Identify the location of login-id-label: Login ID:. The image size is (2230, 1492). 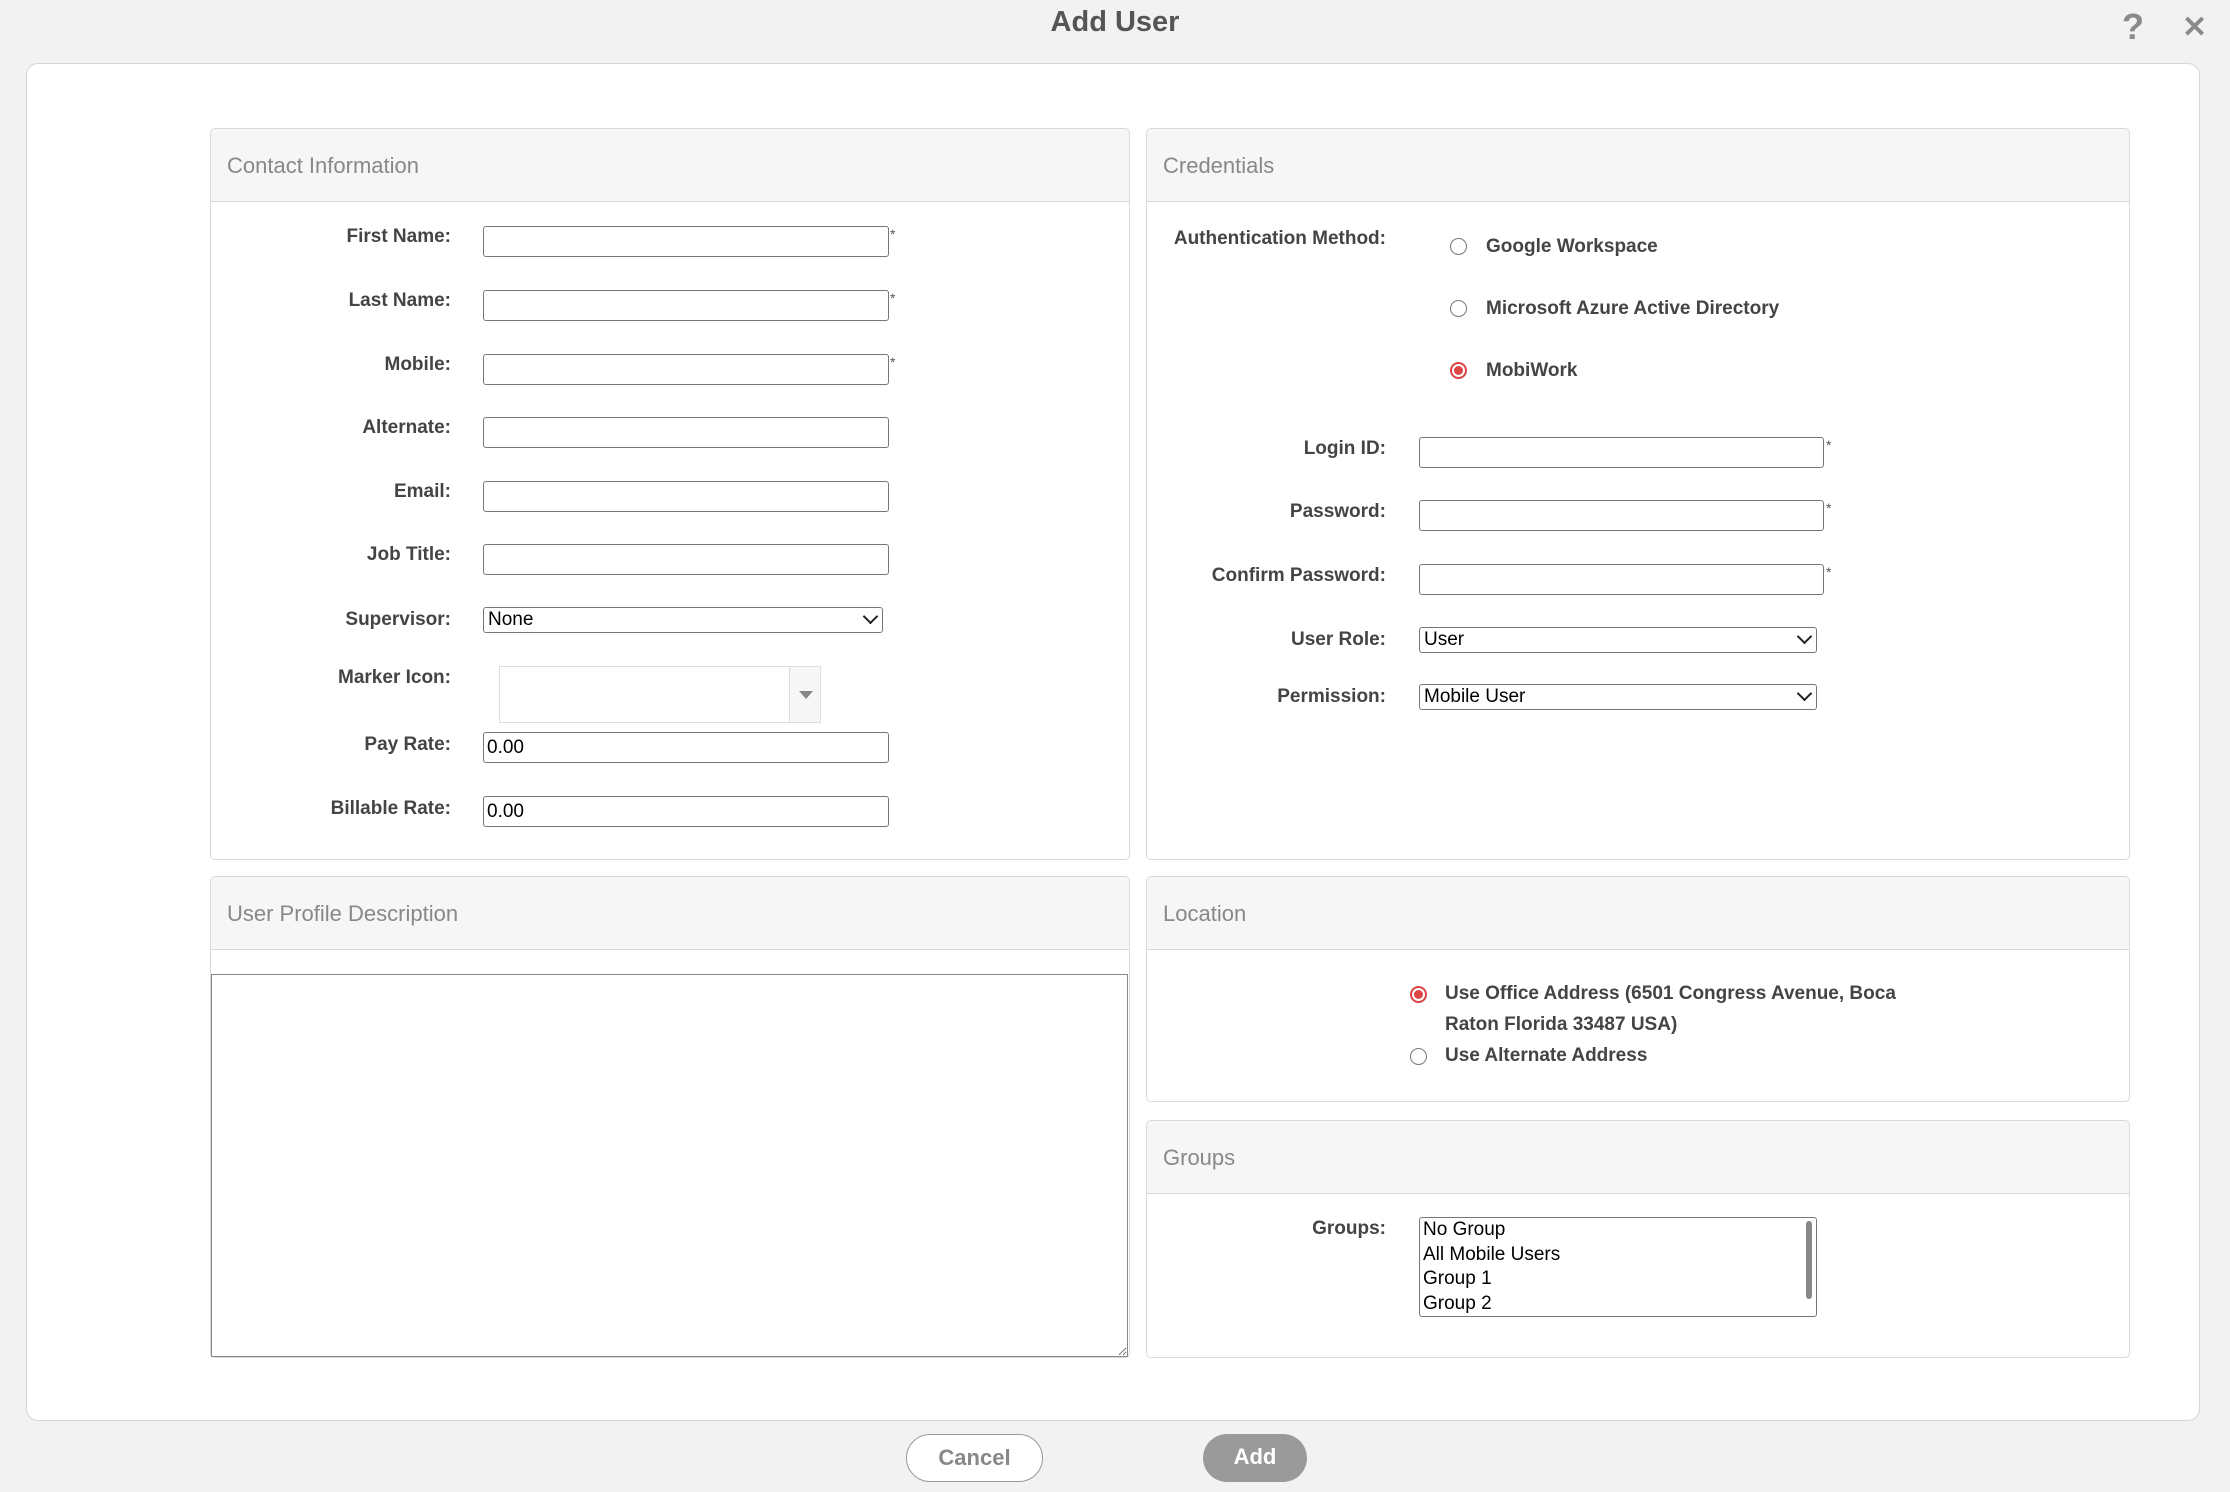
(1344, 448).